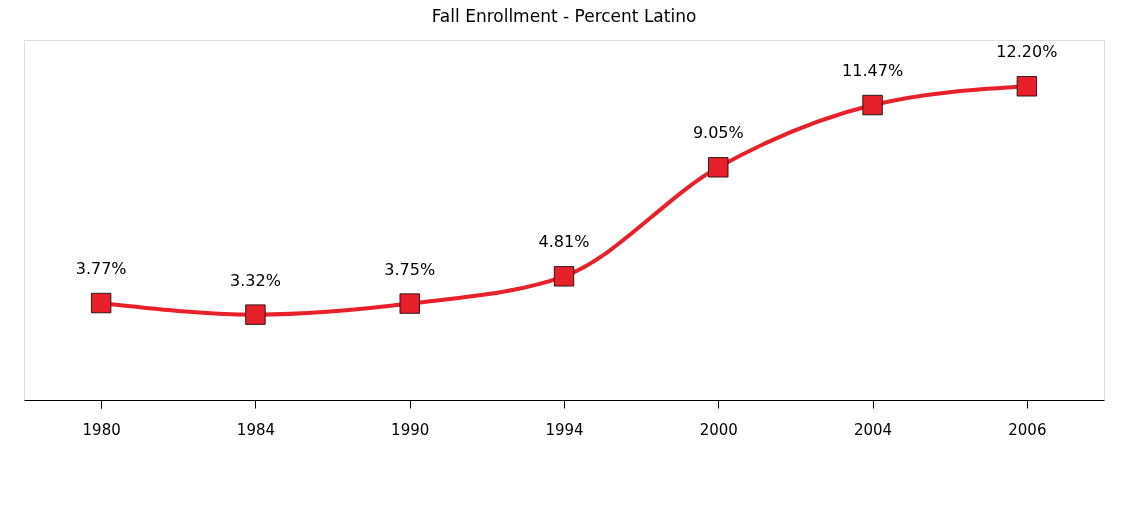 This screenshot has height=517, width=1142. What do you see at coordinates (410, 269) in the screenshot?
I see `data-label: 3.75%` at bounding box center [410, 269].